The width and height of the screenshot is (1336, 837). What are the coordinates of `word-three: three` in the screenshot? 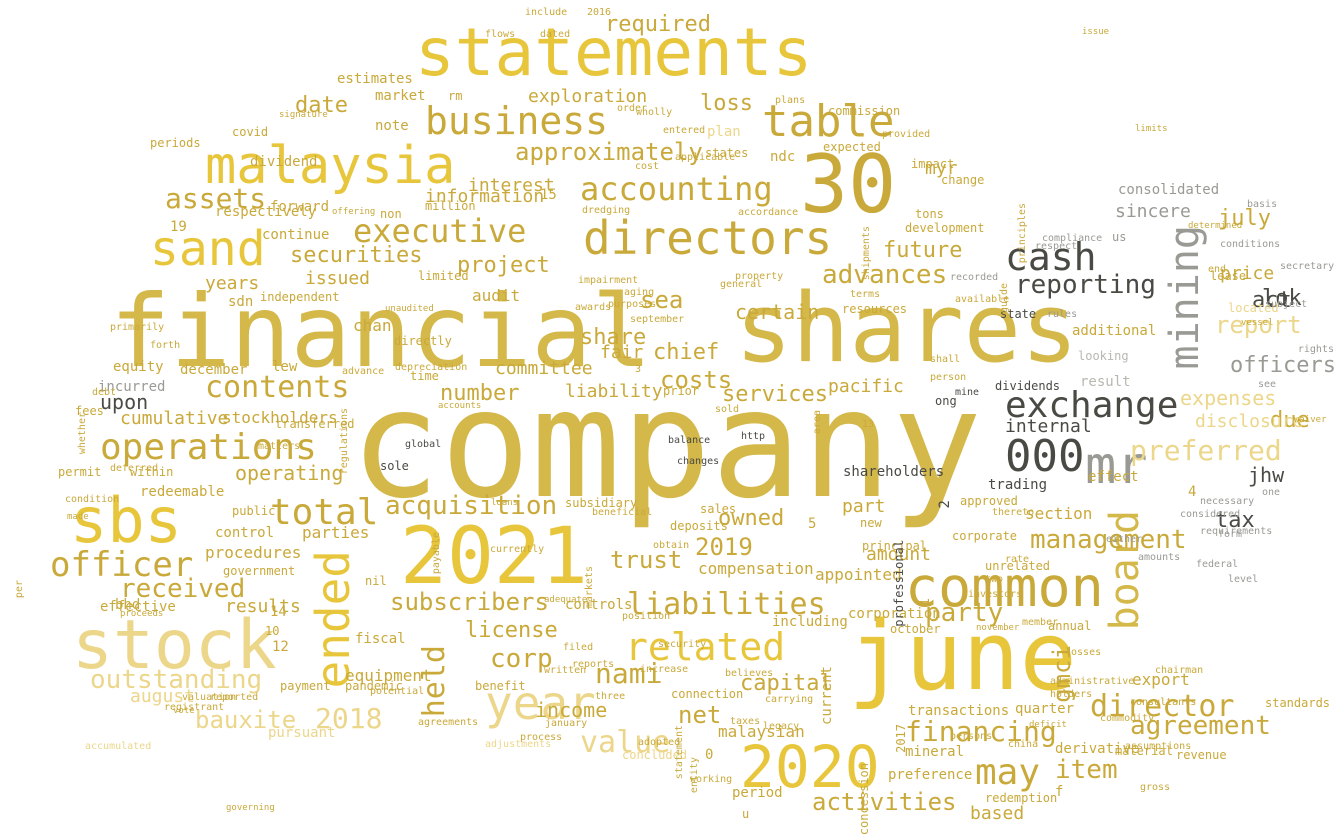 It's located at (610, 696).